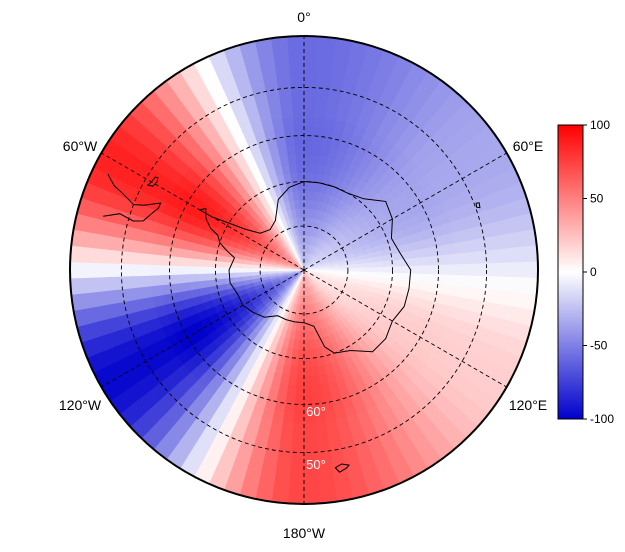 The width and height of the screenshot is (625, 552). I want to click on lon-label-180: 180°W, so click(304, 533).